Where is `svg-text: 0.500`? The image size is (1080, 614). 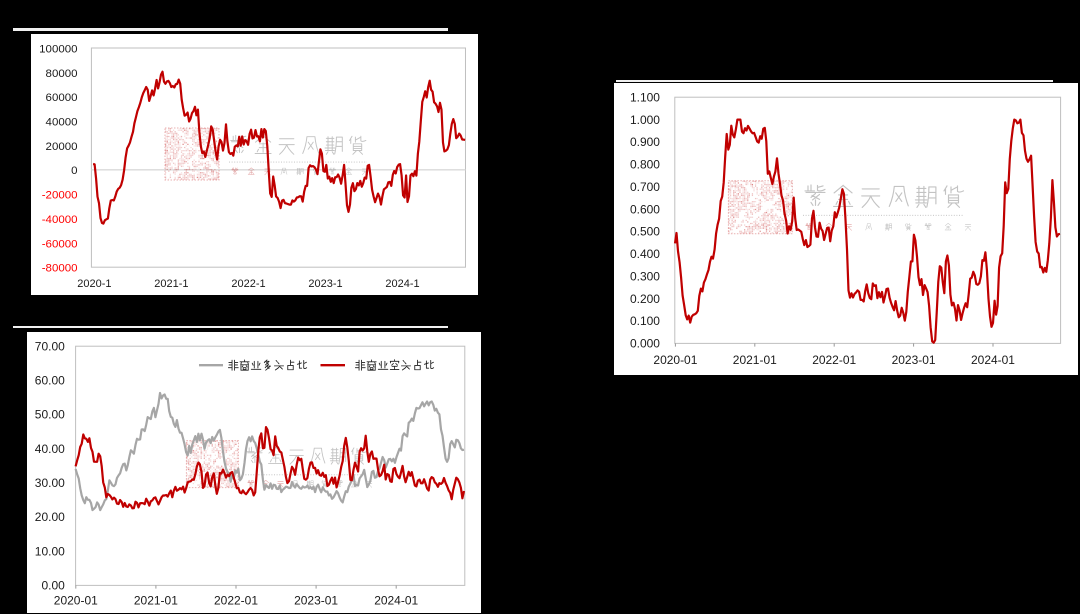
svg-text: 0.500 is located at coordinates (645, 232).